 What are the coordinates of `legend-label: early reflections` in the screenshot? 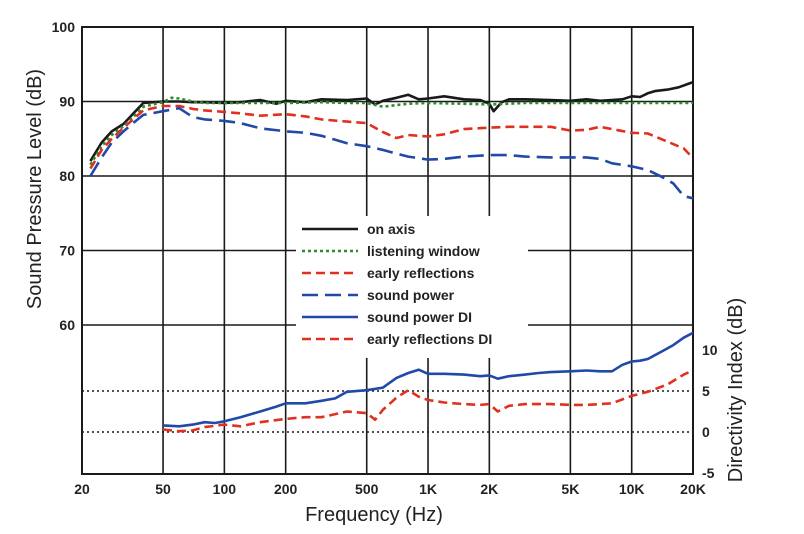 It's located at (421, 273).